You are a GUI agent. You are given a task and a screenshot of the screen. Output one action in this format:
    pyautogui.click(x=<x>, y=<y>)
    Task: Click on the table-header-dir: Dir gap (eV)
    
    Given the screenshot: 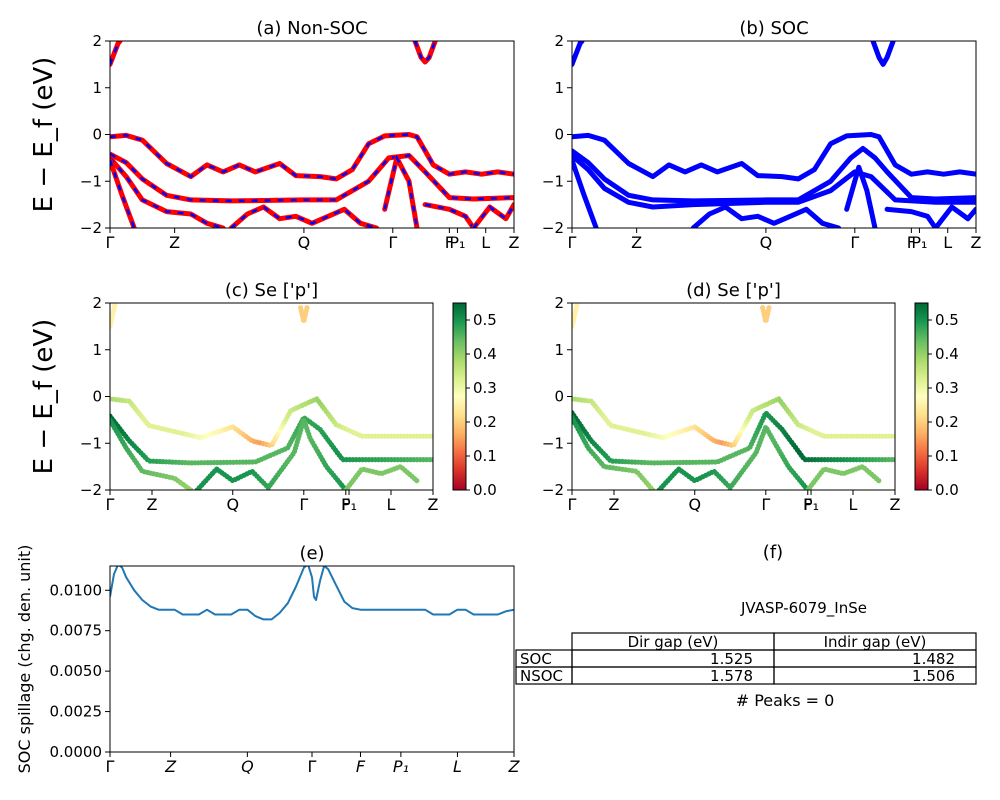 What is the action you would take?
    pyautogui.click(x=673, y=642)
    